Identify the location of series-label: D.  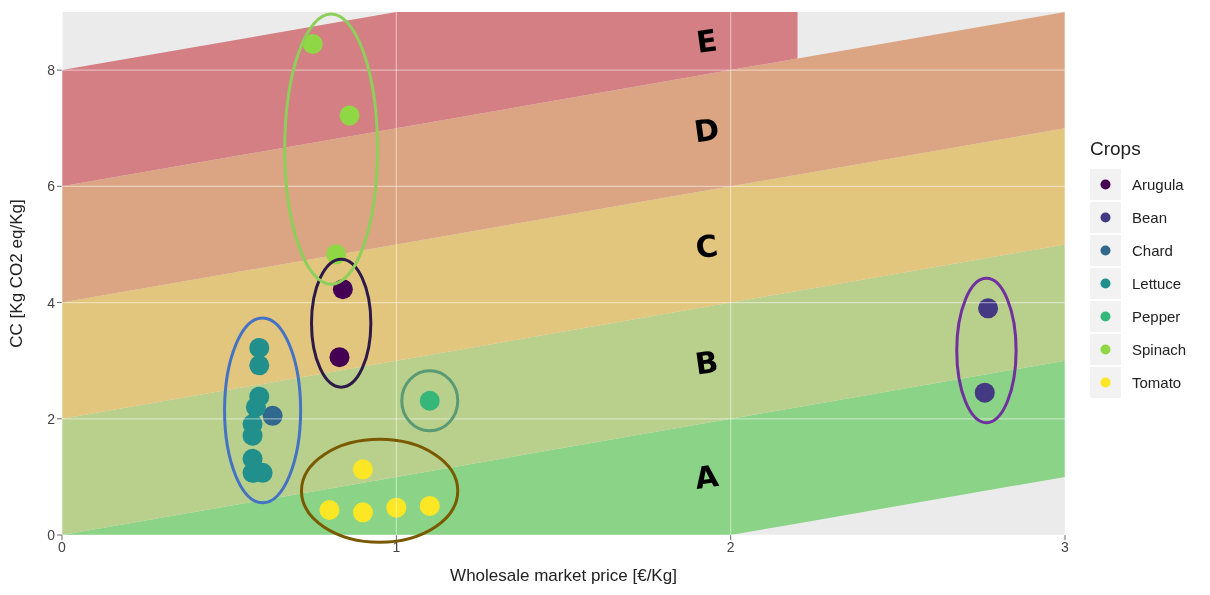
(706, 130).